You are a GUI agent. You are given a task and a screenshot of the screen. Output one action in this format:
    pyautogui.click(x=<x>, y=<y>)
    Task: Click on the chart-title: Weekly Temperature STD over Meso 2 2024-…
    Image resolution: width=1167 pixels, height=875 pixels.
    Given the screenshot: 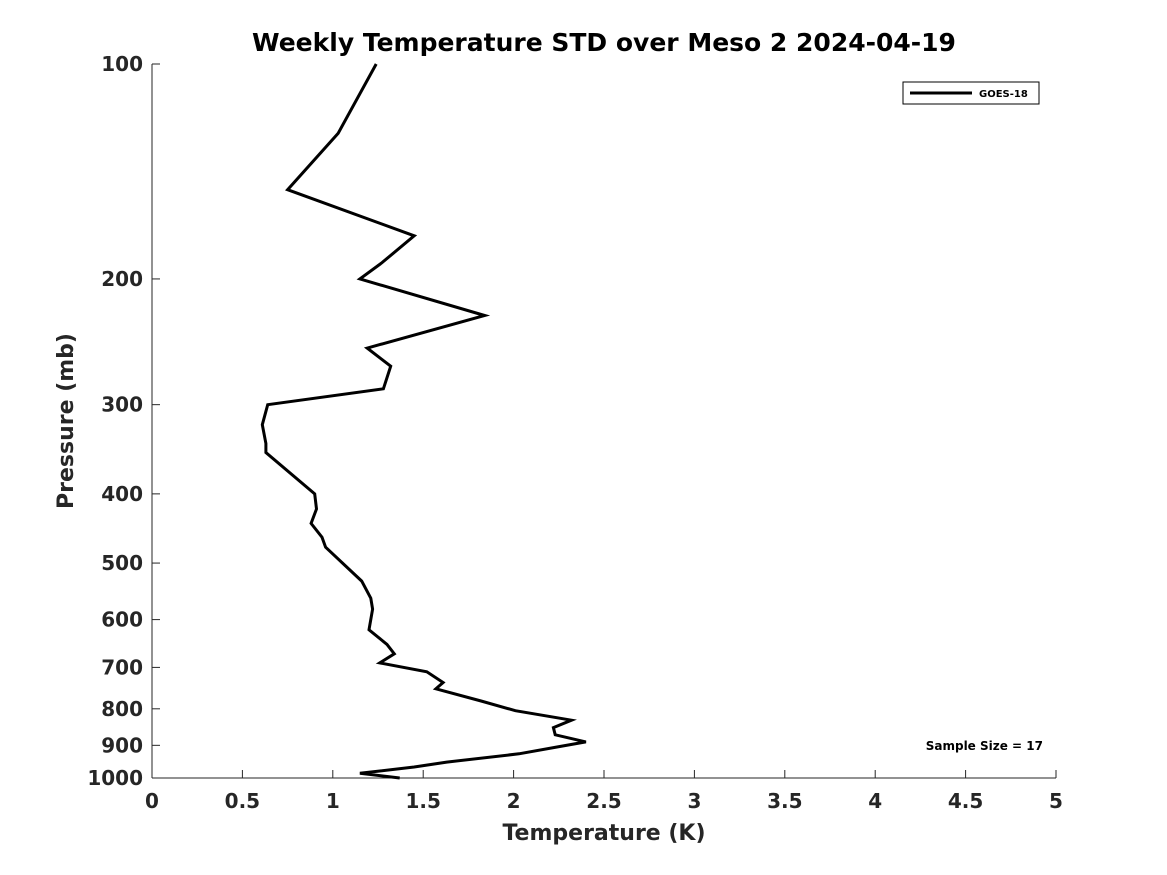 What is the action you would take?
    pyautogui.click(x=604, y=42)
    